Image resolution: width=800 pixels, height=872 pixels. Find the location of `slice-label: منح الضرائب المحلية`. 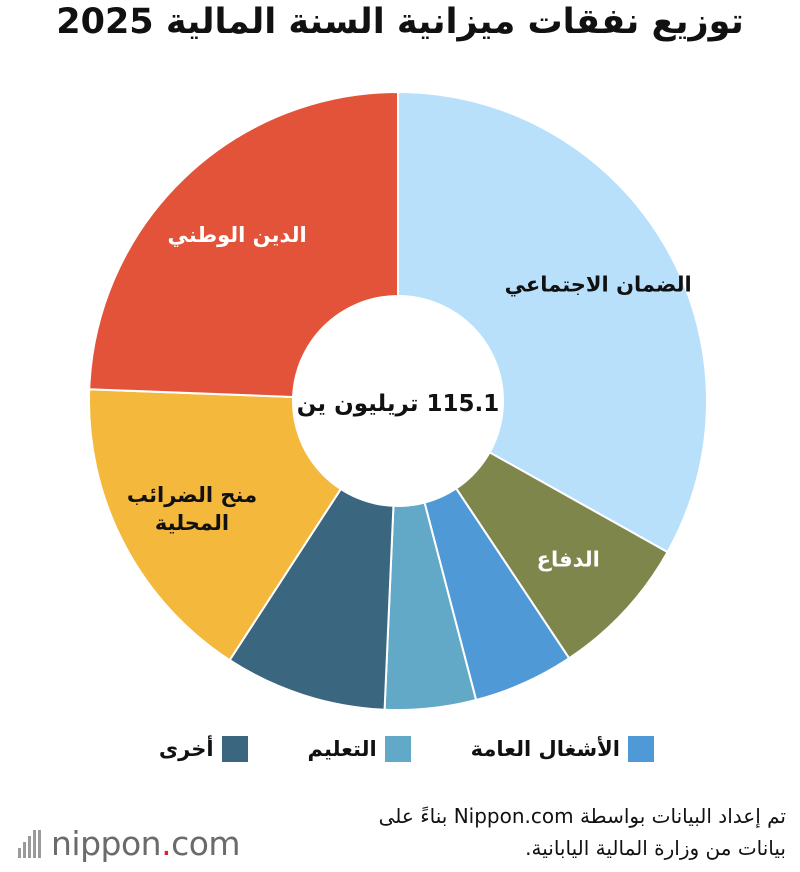

slice-label: منح الضرائب المحلية is located at coordinates (192, 509).